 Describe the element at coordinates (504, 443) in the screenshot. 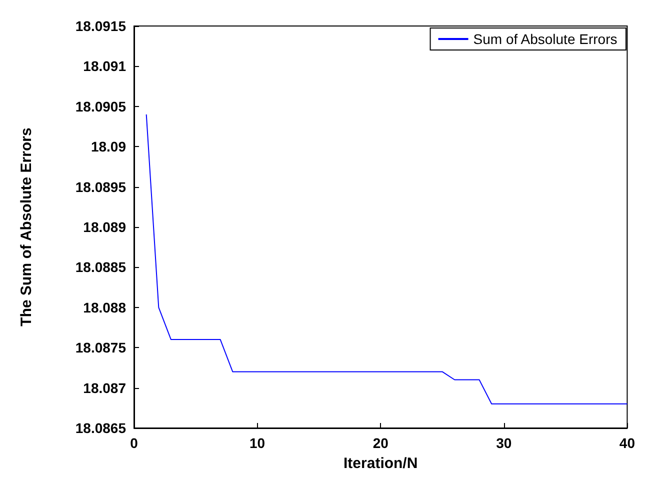

I see `x-tick-label: 30` at that location.